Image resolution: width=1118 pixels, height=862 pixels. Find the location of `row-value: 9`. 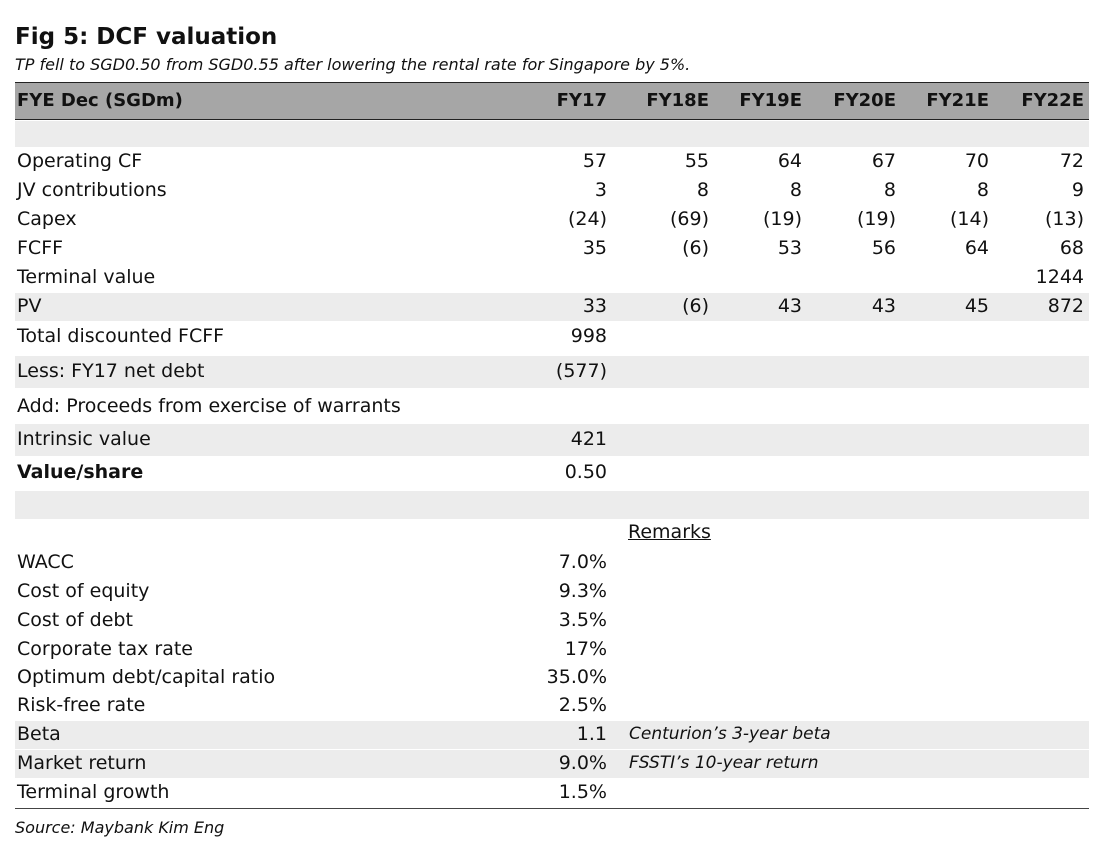

row-value: 9 is located at coordinates (1077, 190).